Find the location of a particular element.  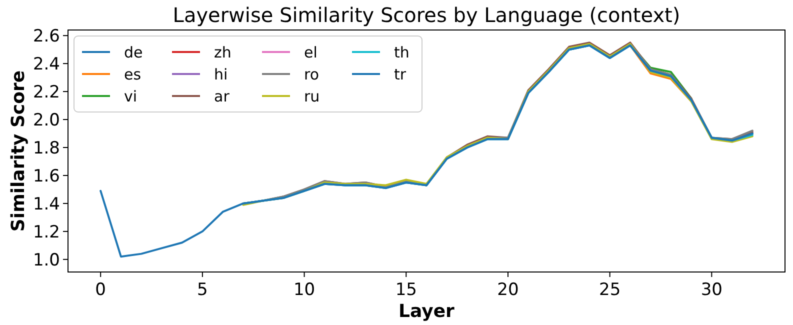

x-tick-label: 0 is located at coordinates (100, 290).